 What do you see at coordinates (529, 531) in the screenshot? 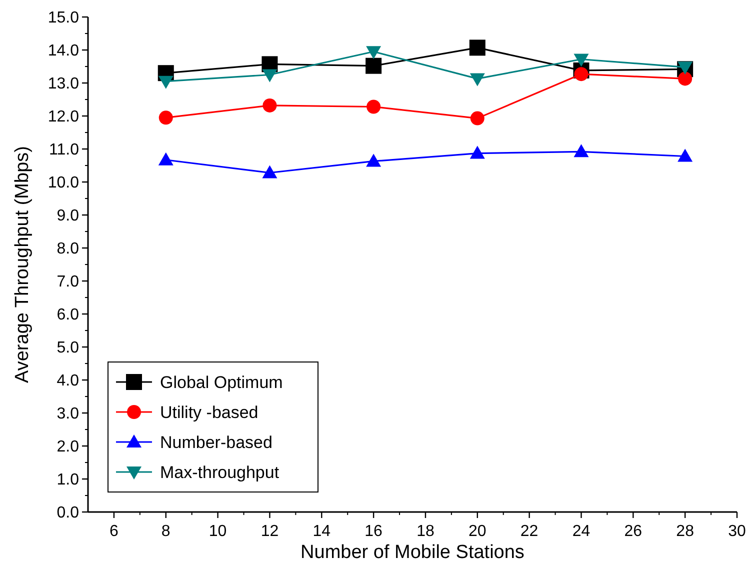
I see `x-tick-label: 22` at bounding box center [529, 531].